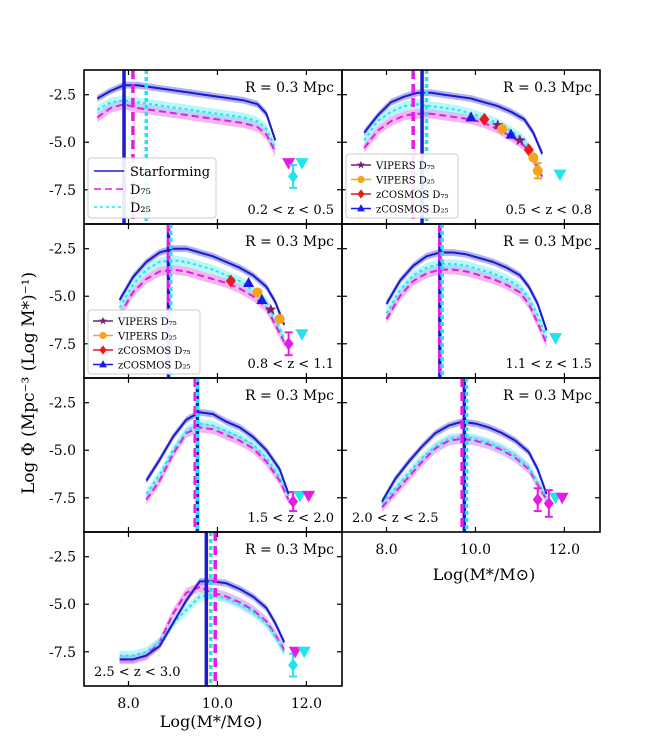 The height and width of the screenshot is (749, 667). Describe the element at coordinates (471, 116) in the screenshot. I see `data-point-triangle` at that location.